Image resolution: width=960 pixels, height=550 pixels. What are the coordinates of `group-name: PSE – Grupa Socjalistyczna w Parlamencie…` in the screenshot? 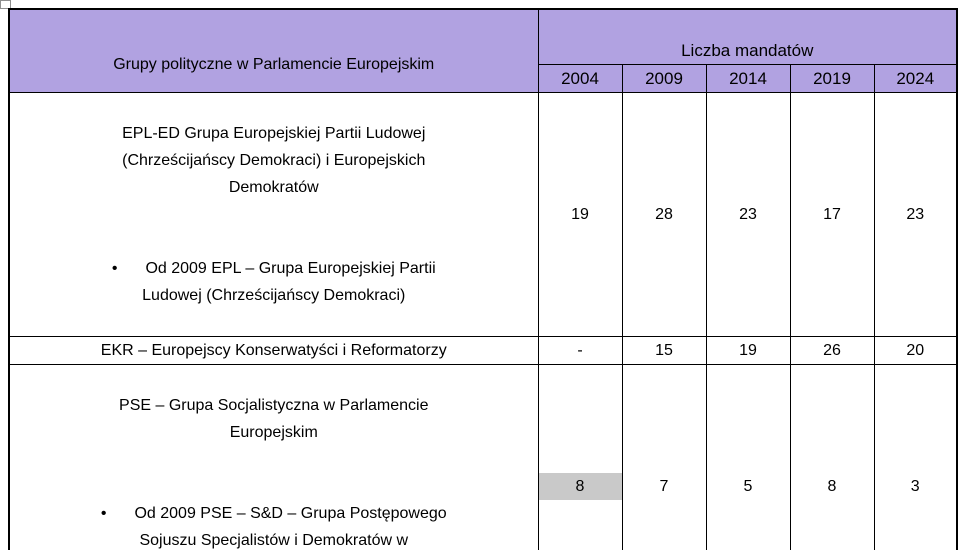 It's located at (274, 419).